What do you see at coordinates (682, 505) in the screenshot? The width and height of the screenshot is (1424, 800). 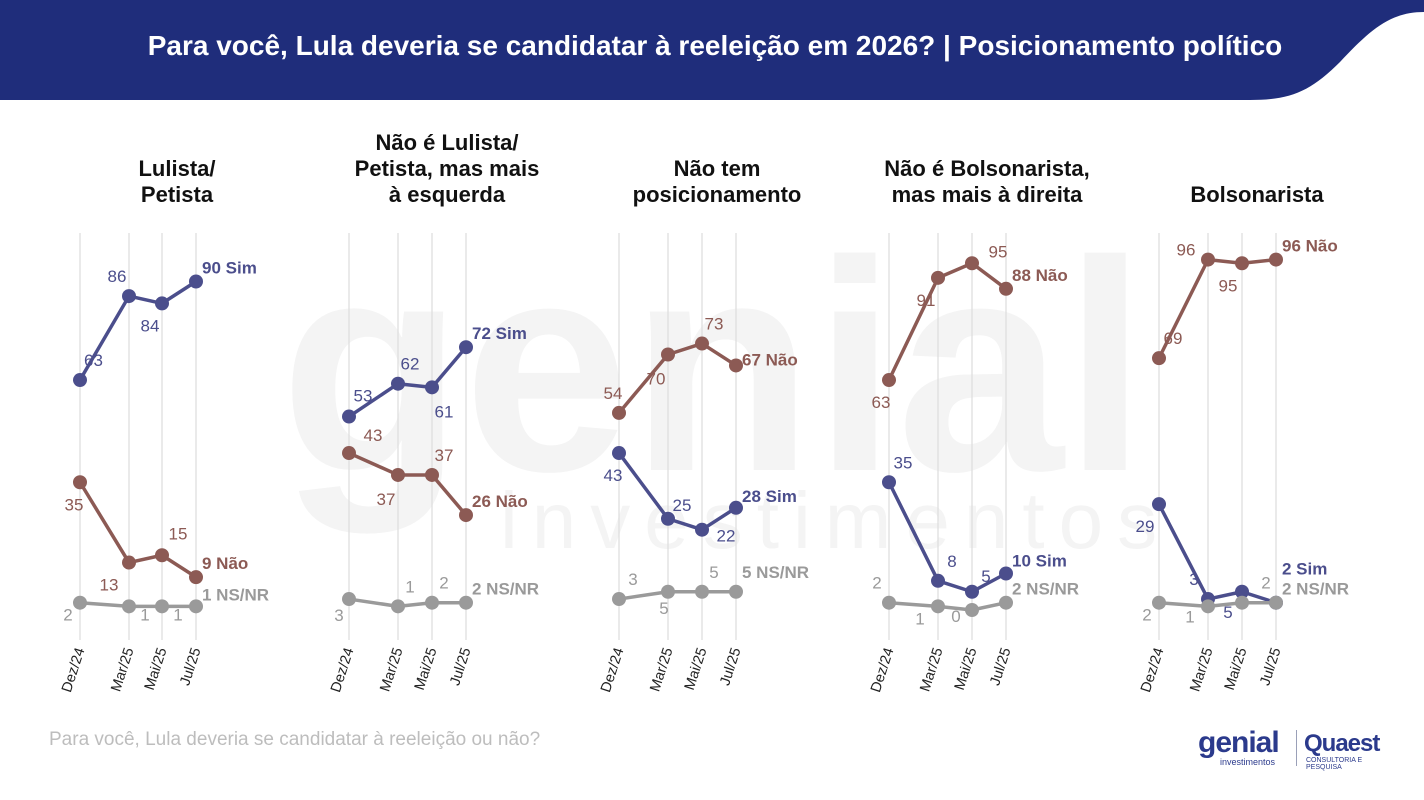 I see `data-label: 25` at bounding box center [682, 505].